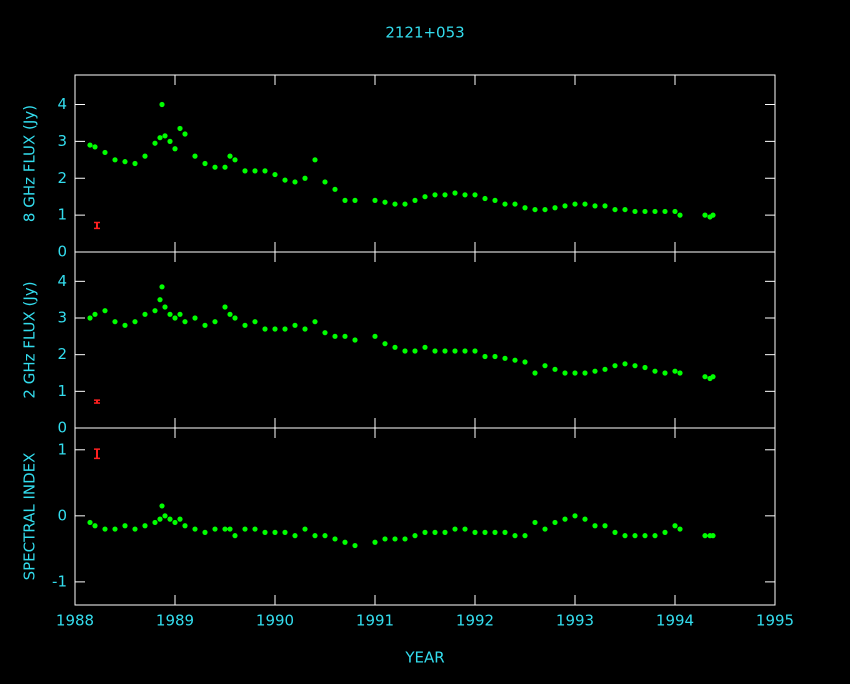 Image resolution: width=850 pixels, height=684 pixels. What do you see at coordinates (475, 621) in the screenshot?
I see `x-tick-label: 1992` at bounding box center [475, 621].